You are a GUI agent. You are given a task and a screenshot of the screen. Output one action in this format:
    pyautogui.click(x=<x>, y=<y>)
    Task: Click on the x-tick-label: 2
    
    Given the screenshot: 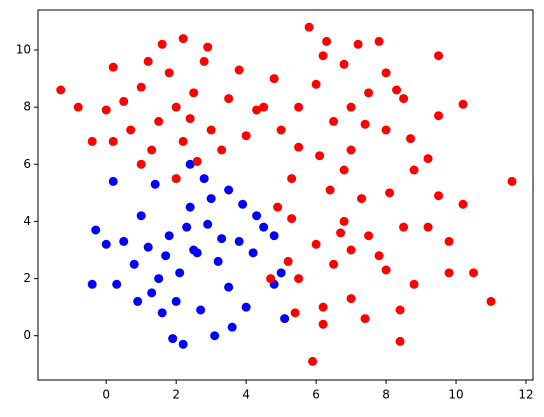 What is the action you would take?
    pyautogui.click(x=176, y=395)
    